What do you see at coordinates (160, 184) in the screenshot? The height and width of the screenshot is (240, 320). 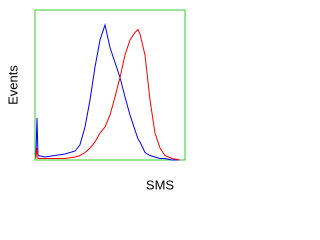 I see `x-axis-label: SMS` at bounding box center [160, 184].